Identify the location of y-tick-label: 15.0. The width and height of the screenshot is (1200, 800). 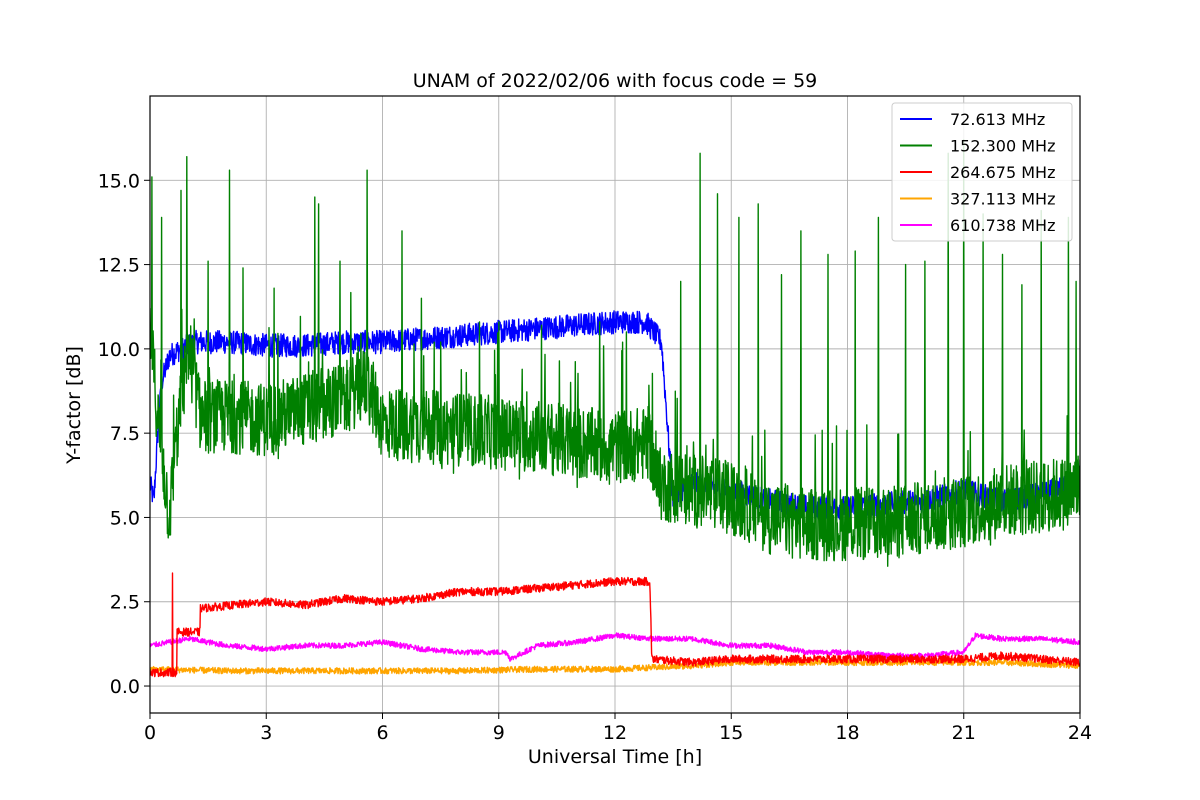
(119, 181).